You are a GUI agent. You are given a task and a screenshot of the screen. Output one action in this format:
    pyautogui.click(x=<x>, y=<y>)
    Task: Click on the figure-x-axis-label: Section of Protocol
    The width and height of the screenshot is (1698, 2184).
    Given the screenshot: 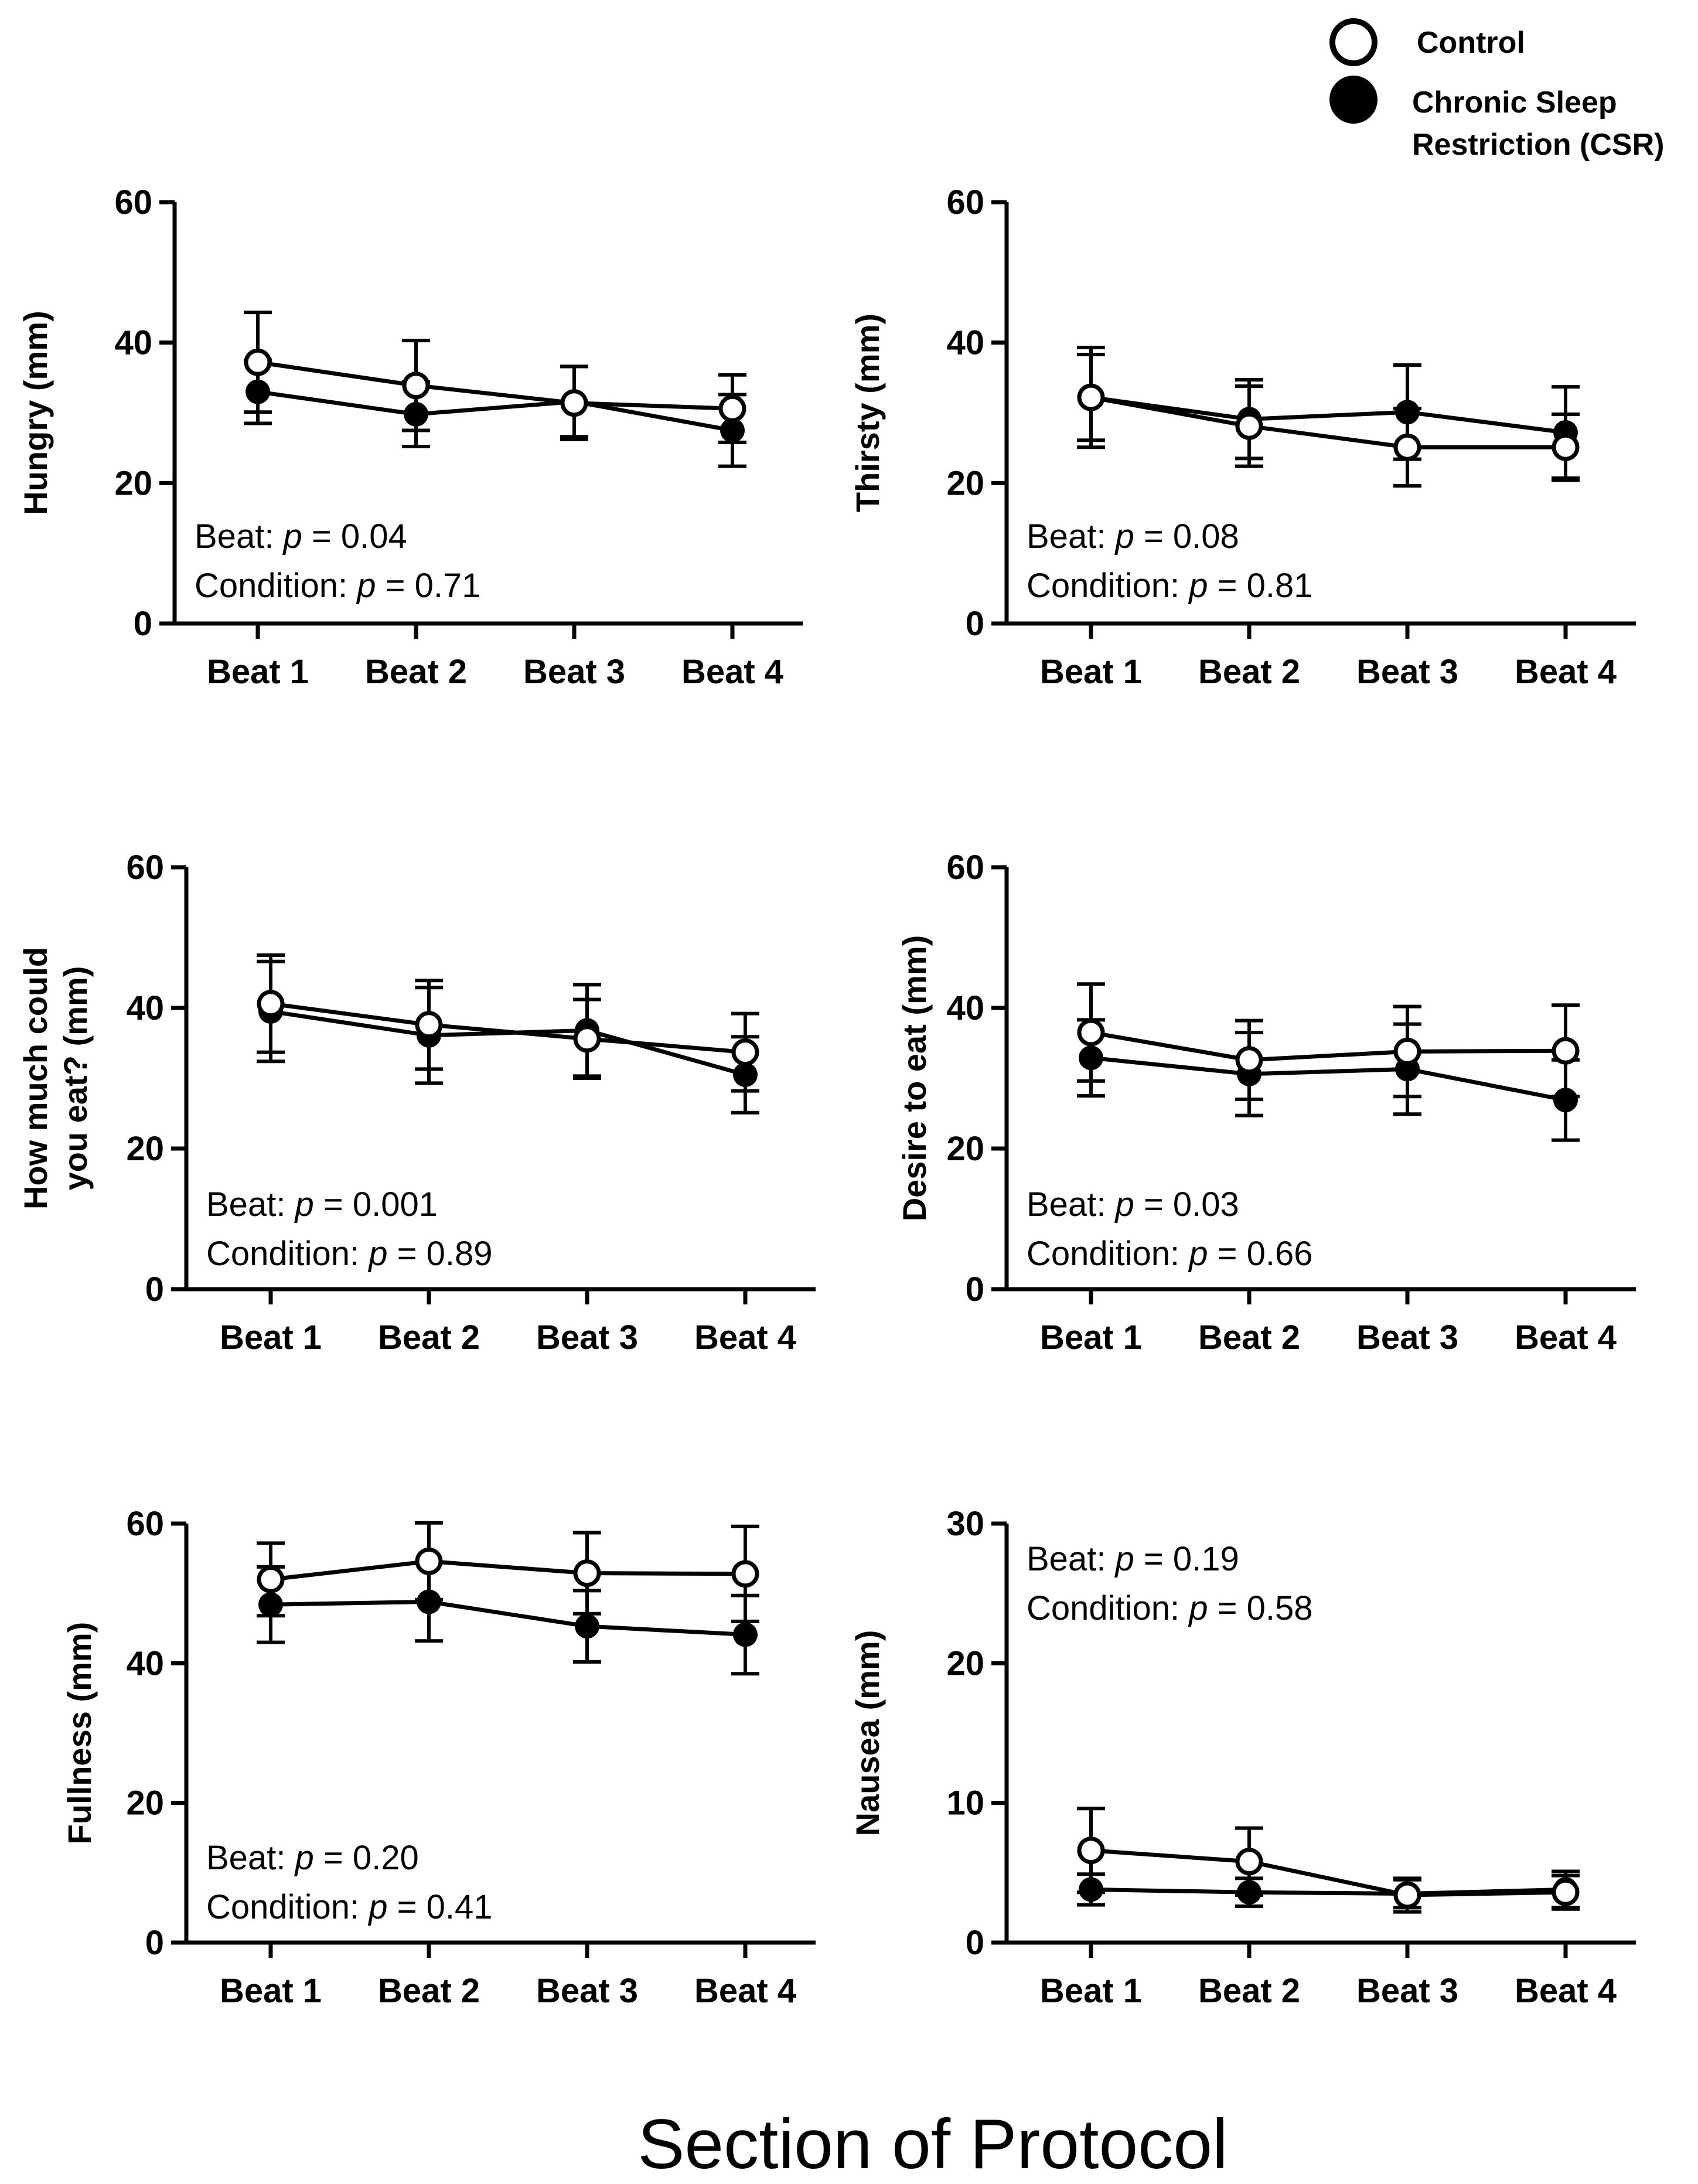 What is the action you would take?
    pyautogui.click(x=932, y=2144)
    